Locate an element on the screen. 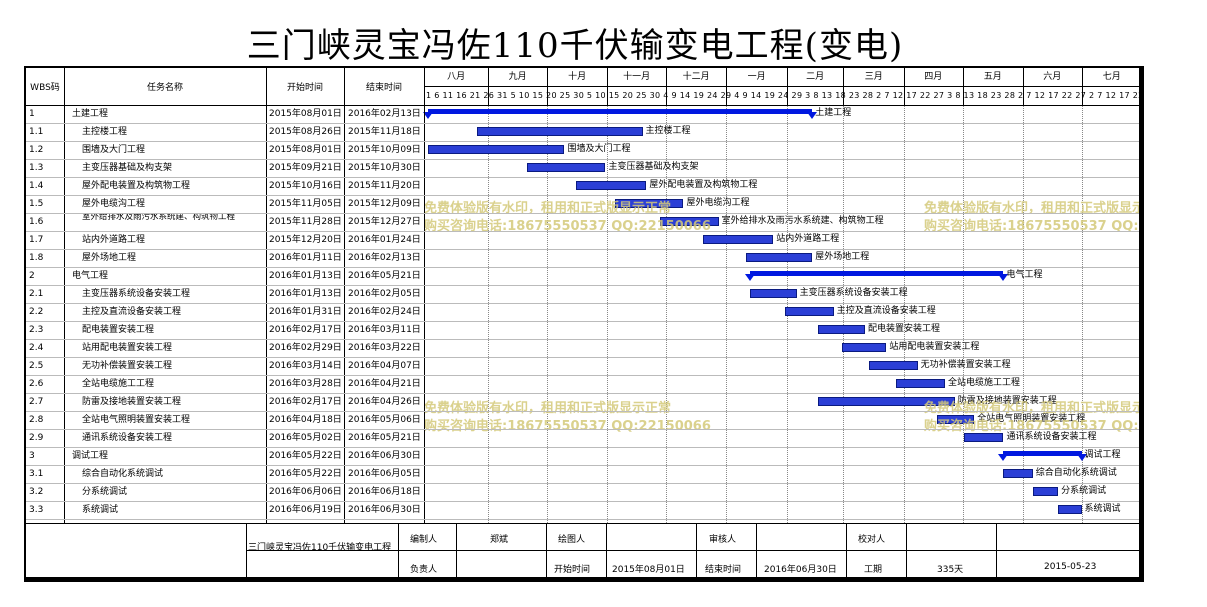 This screenshot has height=607, width=1207. wbs-code: 1.3 is located at coordinates (36, 168).